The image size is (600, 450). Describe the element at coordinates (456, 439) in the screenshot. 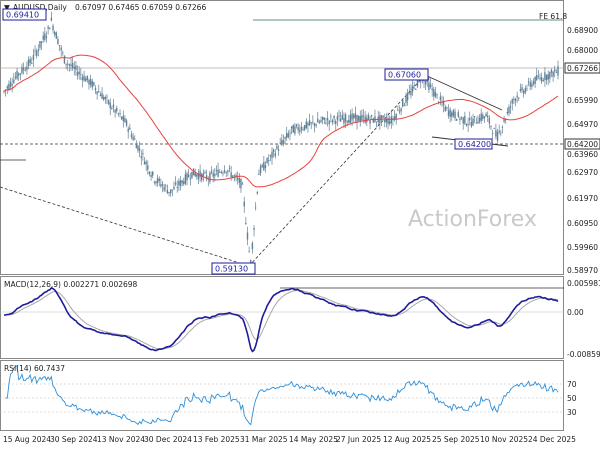

I see `date-tick: 25 Sep 2025` at that location.